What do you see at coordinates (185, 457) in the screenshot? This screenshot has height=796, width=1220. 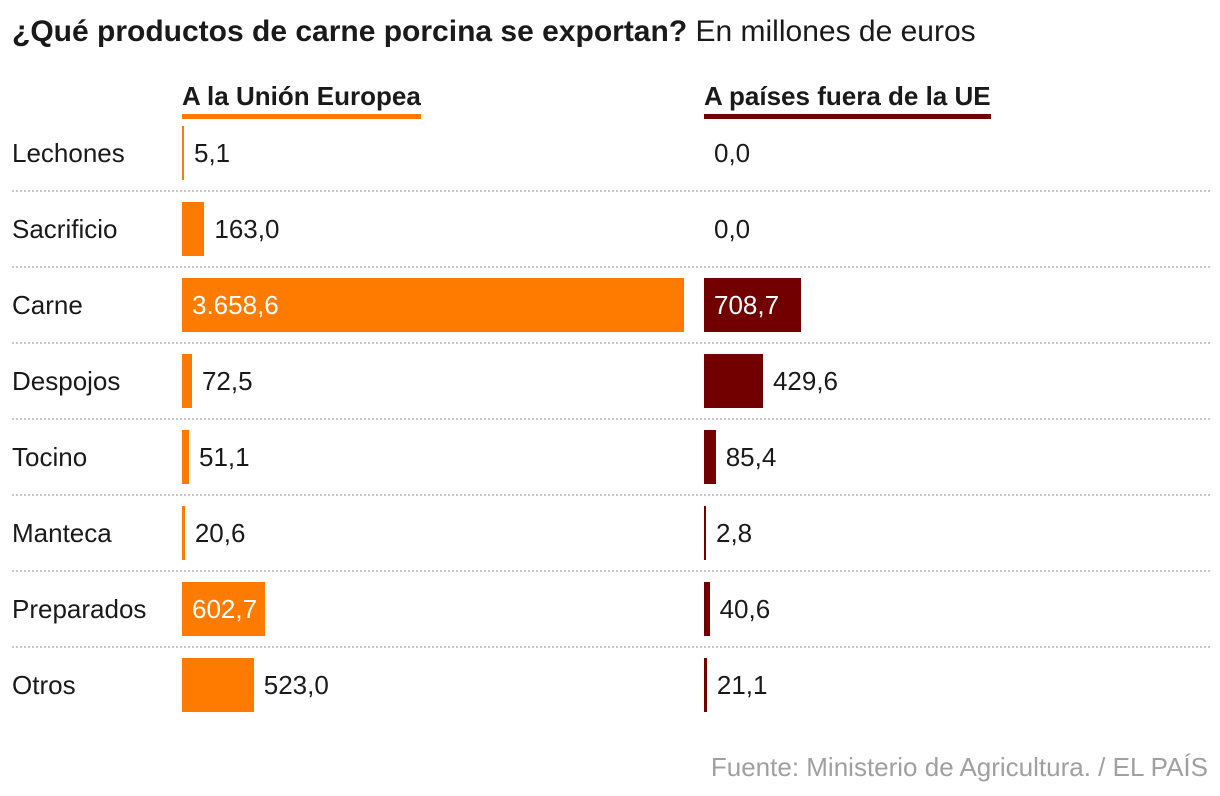 I see `bar-eu-tocino` at bounding box center [185, 457].